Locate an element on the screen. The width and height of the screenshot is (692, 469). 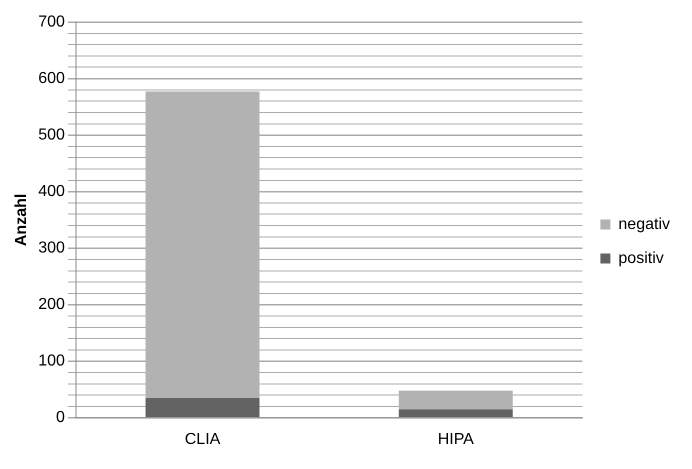
y-tick-label: 500 is located at coordinates (51, 135).